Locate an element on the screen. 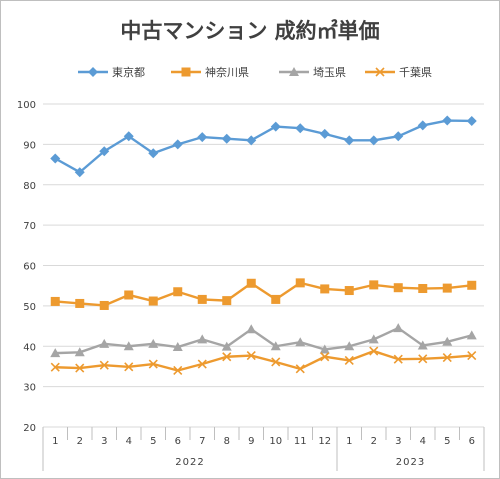  y-tick-label: 20 is located at coordinates (29, 428).